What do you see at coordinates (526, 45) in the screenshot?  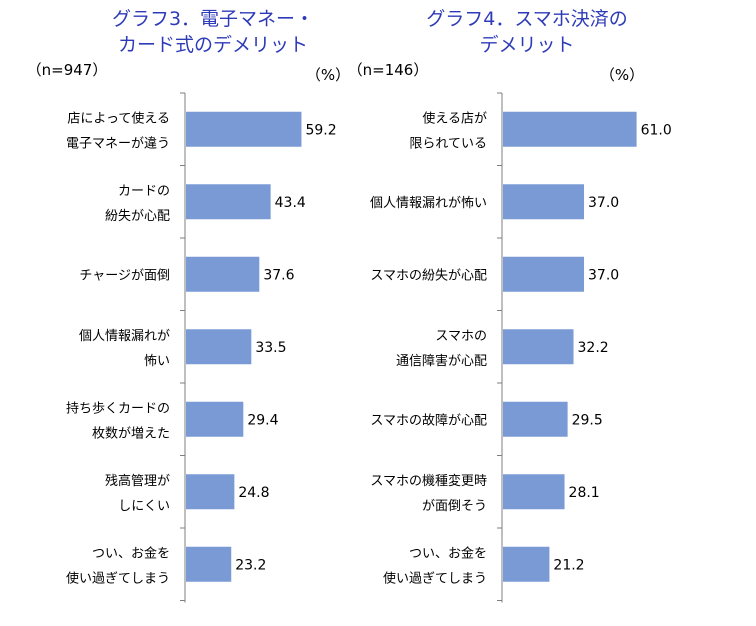 I see `chart-title-line-2: デメリット` at bounding box center [526, 45].